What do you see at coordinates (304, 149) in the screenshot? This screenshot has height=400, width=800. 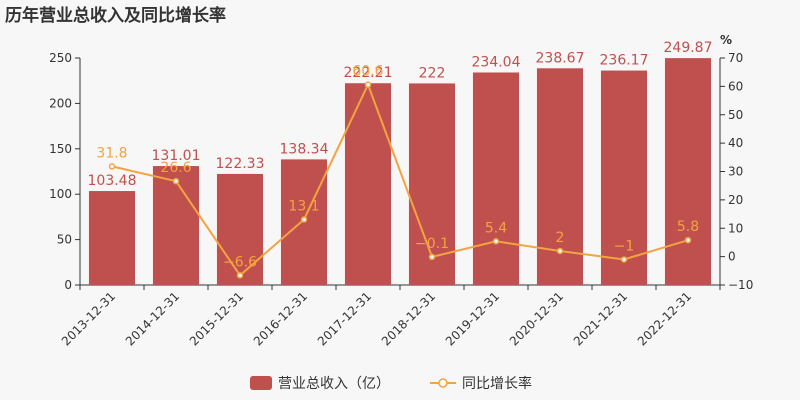 I see `bar-value-label: 138.34` at bounding box center [304, 149].